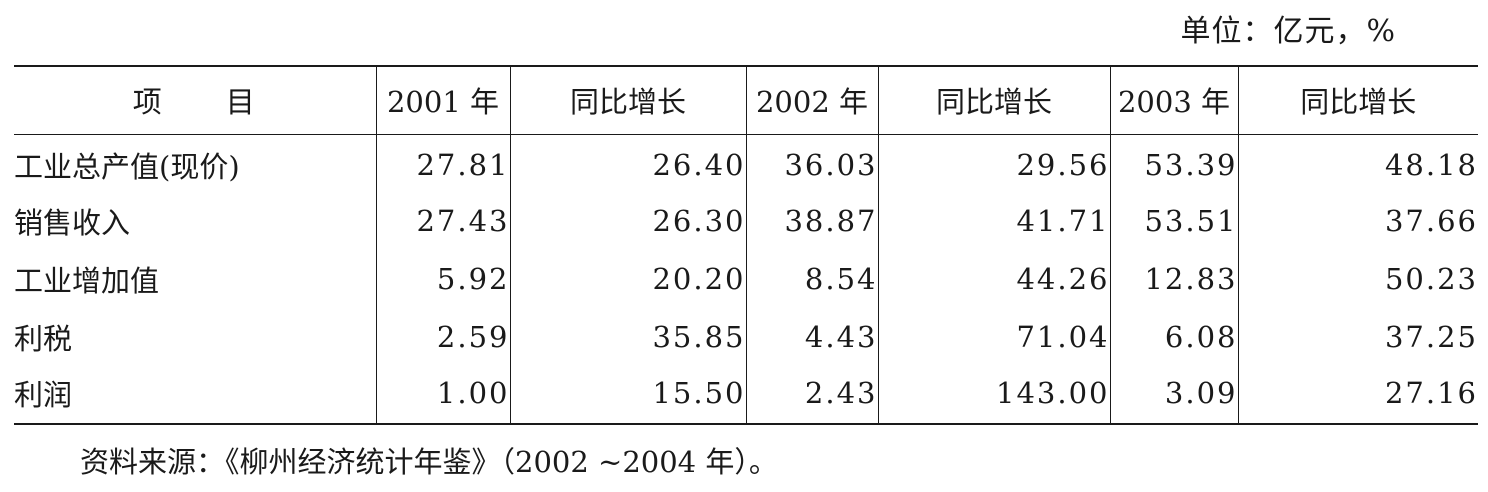 The image size is (1488, 492). What do you see at coordinates (811, 163) in the screenshot?
I see `value-2002: 36.03` at bounding box center [811, 163].